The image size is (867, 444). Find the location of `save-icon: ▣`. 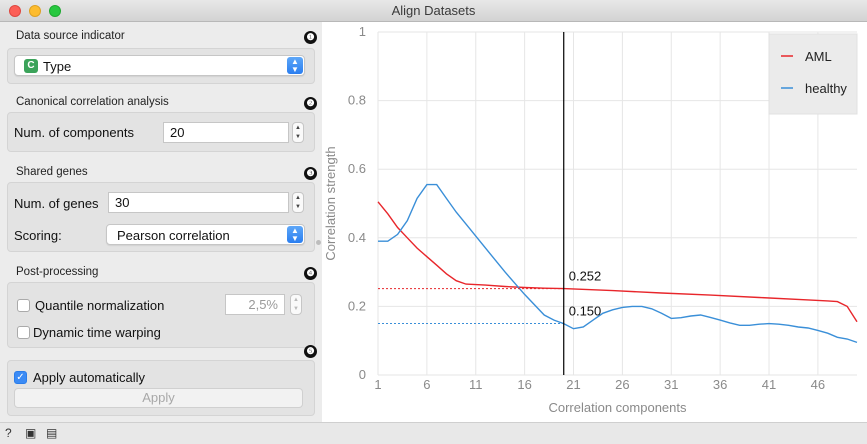

save-icon: ▣ is located at coordinates (31, 433).